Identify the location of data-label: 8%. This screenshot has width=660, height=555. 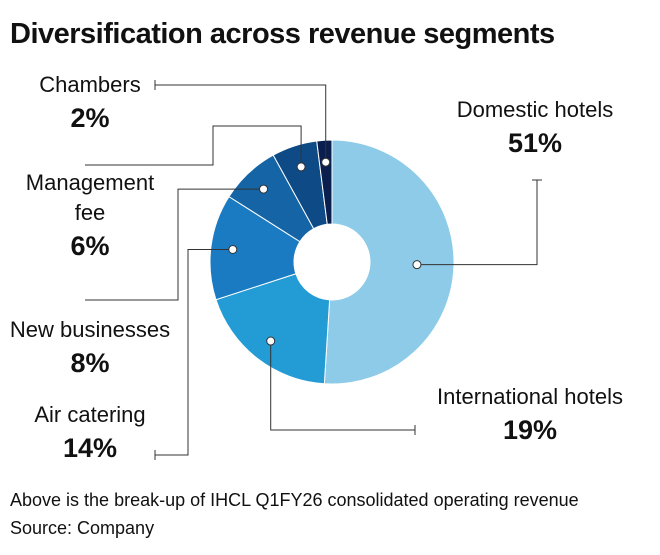
(90, 363).